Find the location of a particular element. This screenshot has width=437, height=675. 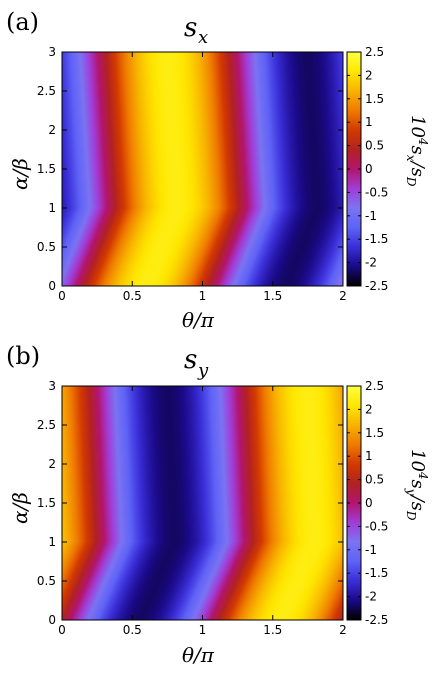

colorbar-b: -2.5 -2 -1.5 -1 -0.5 0 0.5 1 1.5 2 2.5 is located at coordinates (367, 503).